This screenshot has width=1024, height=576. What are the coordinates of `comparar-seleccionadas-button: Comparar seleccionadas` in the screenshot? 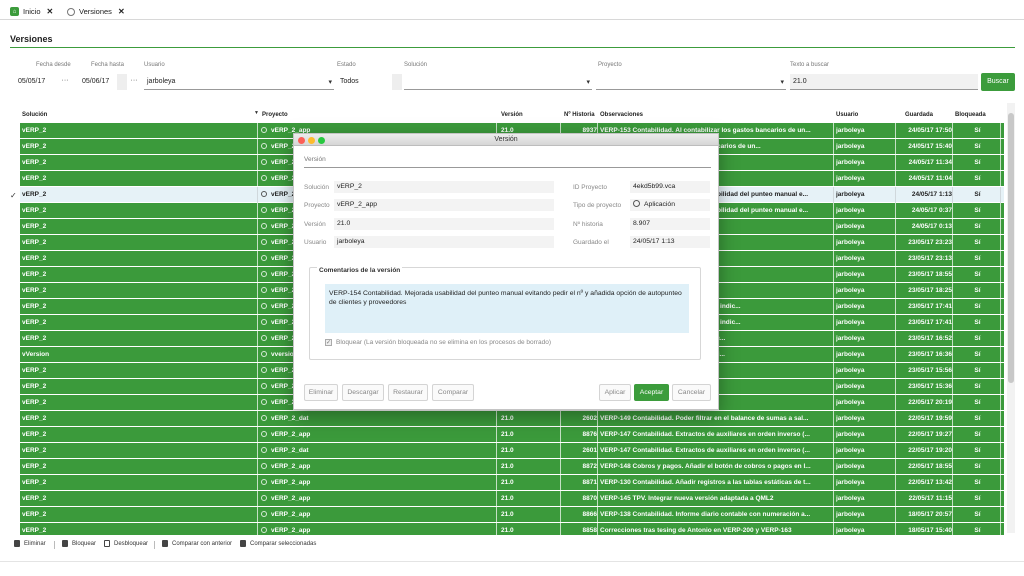 It's located at (278, 543).